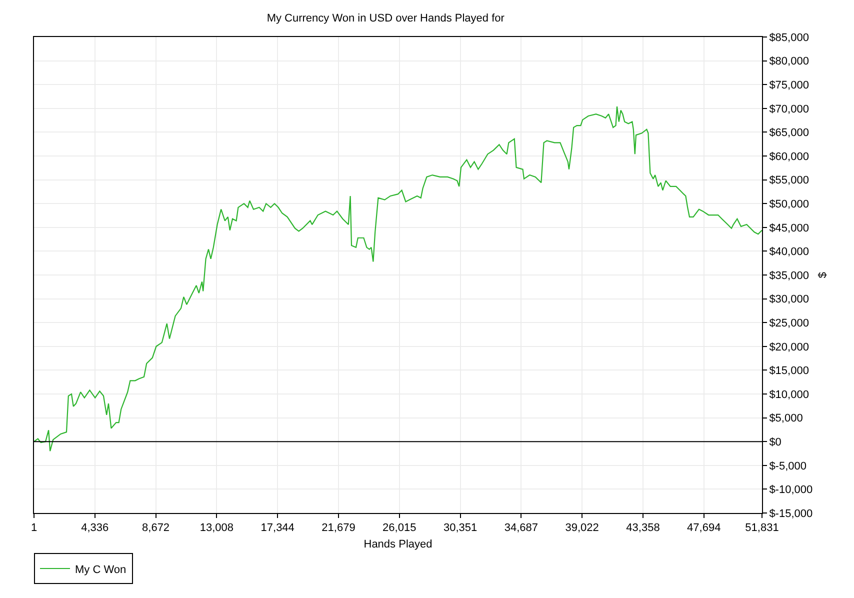 Image resolution: width=854 pixels, height=598 pixels. Describe the element at coordinates (95, 528) in the screenshot. I see `x-tick-label: 4,336` at that location.